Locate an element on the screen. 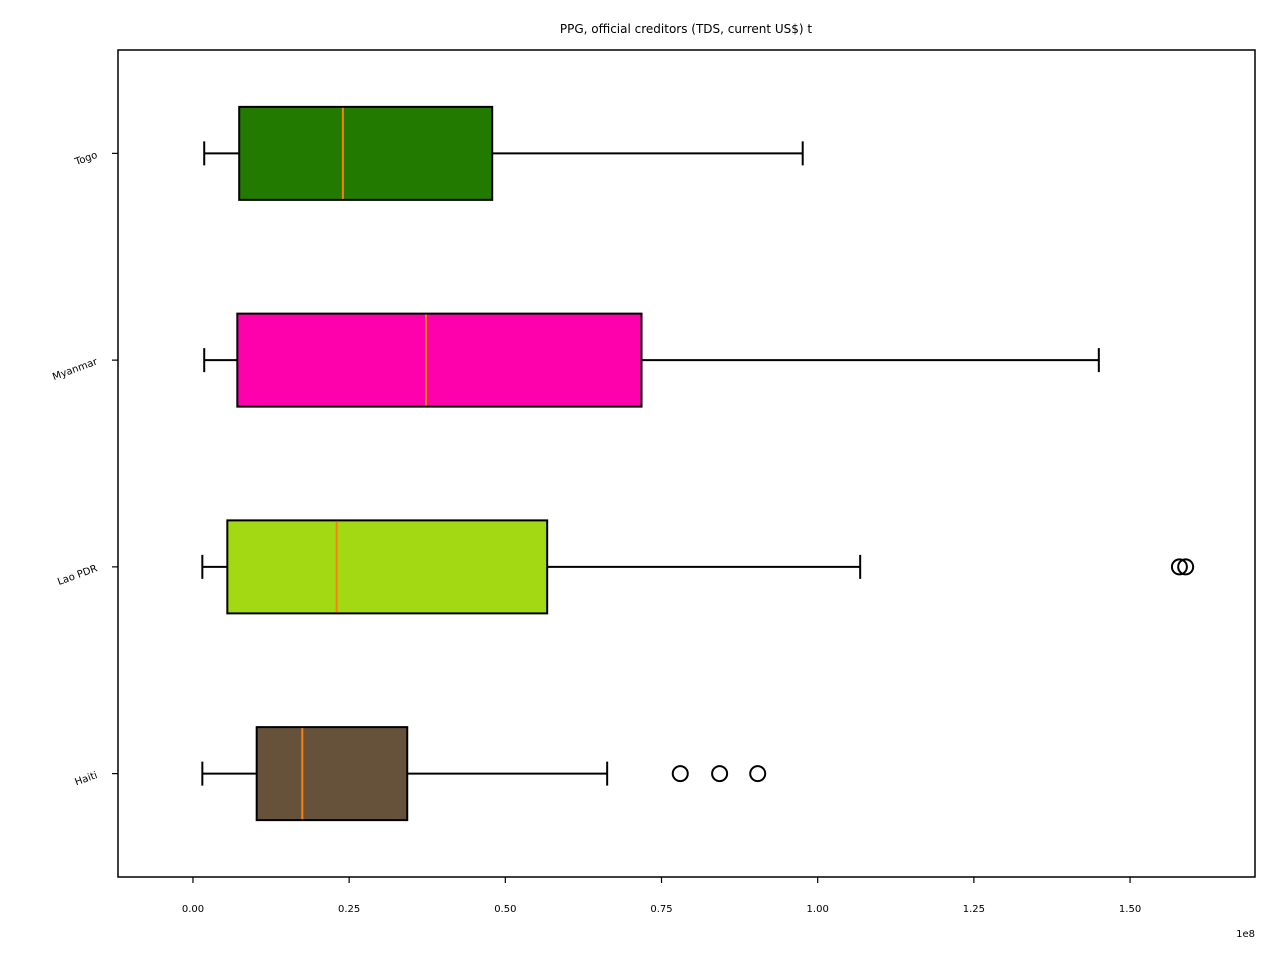  x-axis: 0.00 0.25 0.50 0.75 1.00 1.25 1.50 is located at coordinates (661, 896).